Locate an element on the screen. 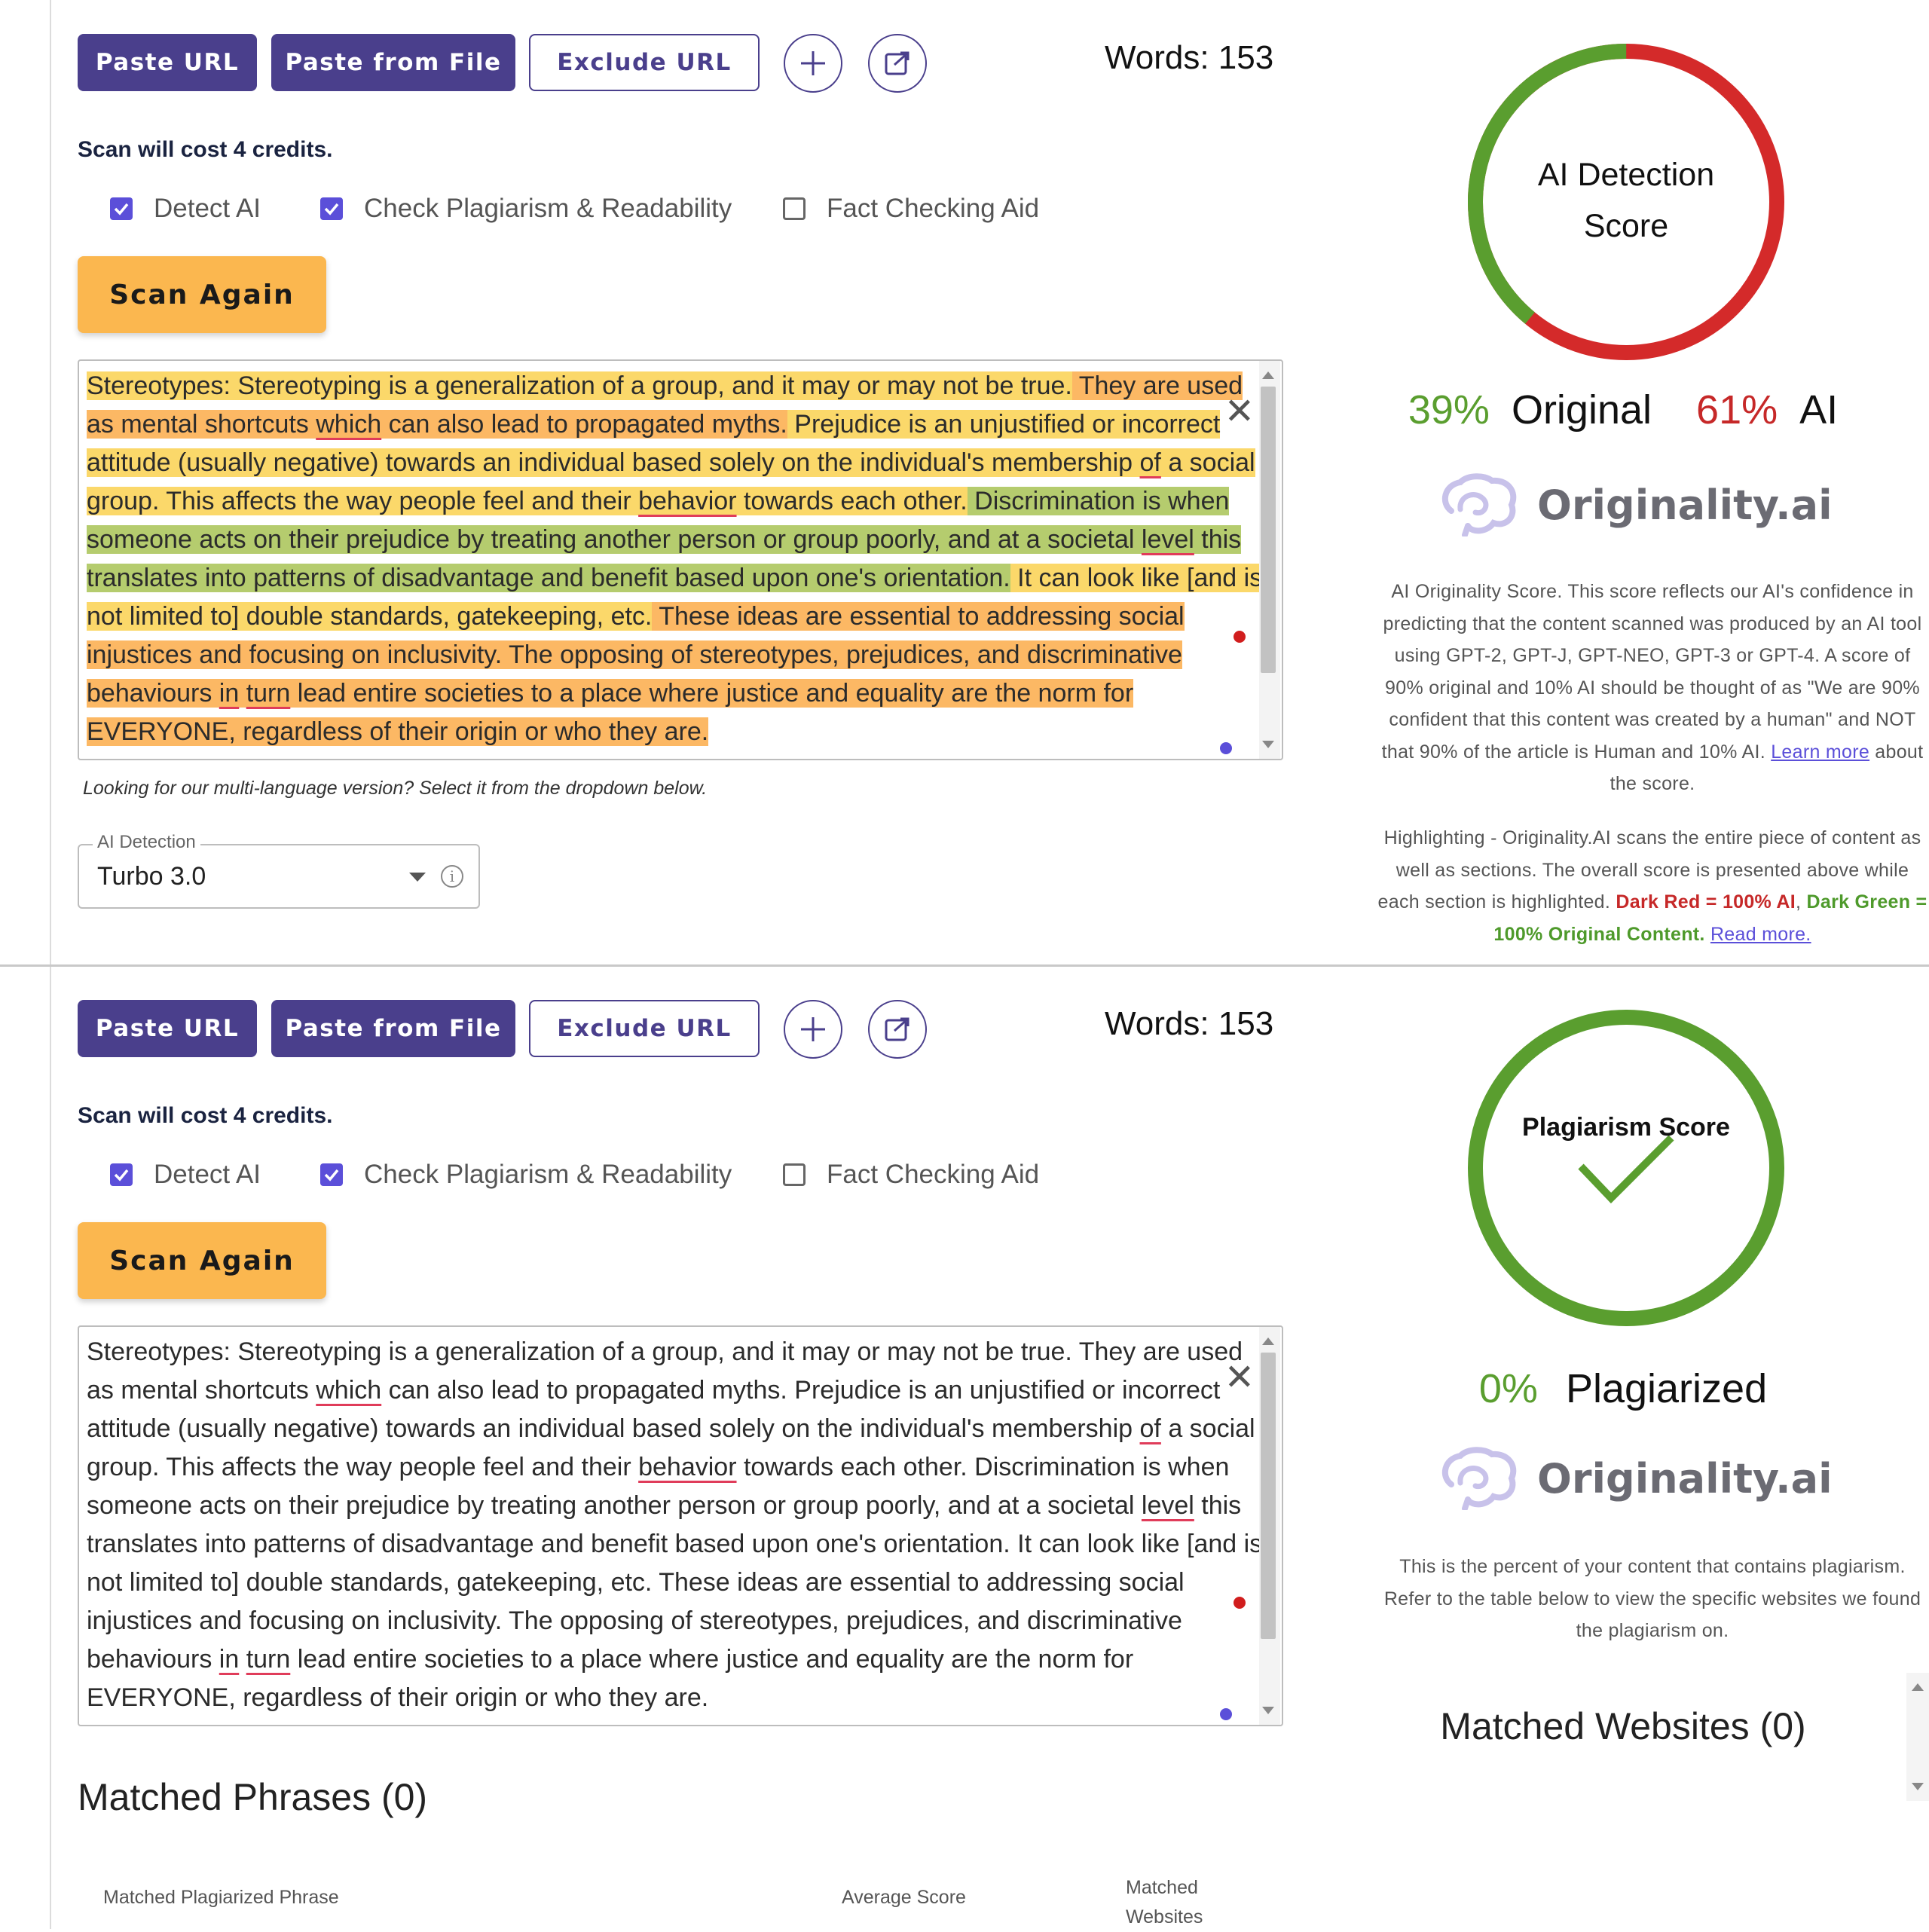 The width and height of the screenshot is (1929, 1932). ai-percent: 61% is located at coordinates (1737, 410).